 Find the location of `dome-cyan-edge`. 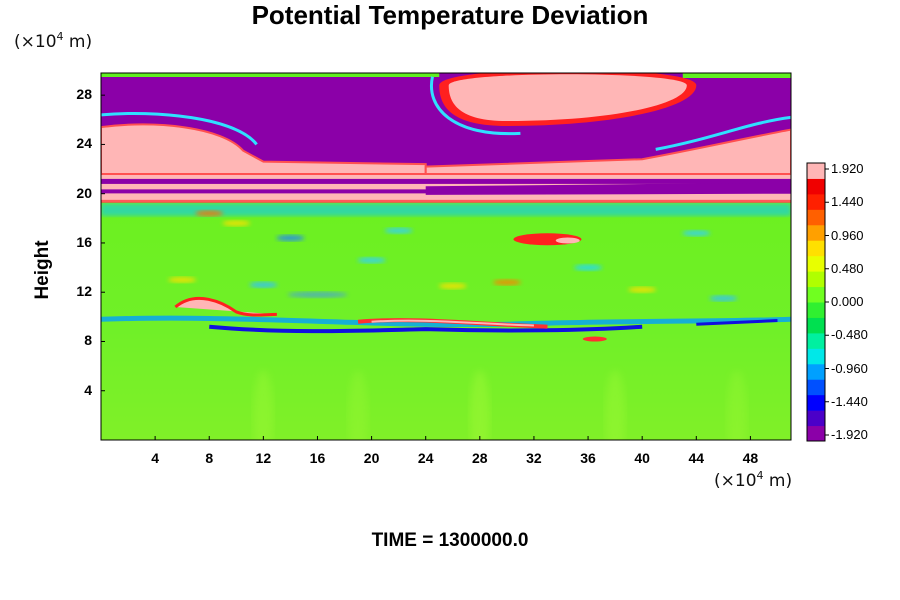

dome-cyan-edge is located at coordinates (475, 106).